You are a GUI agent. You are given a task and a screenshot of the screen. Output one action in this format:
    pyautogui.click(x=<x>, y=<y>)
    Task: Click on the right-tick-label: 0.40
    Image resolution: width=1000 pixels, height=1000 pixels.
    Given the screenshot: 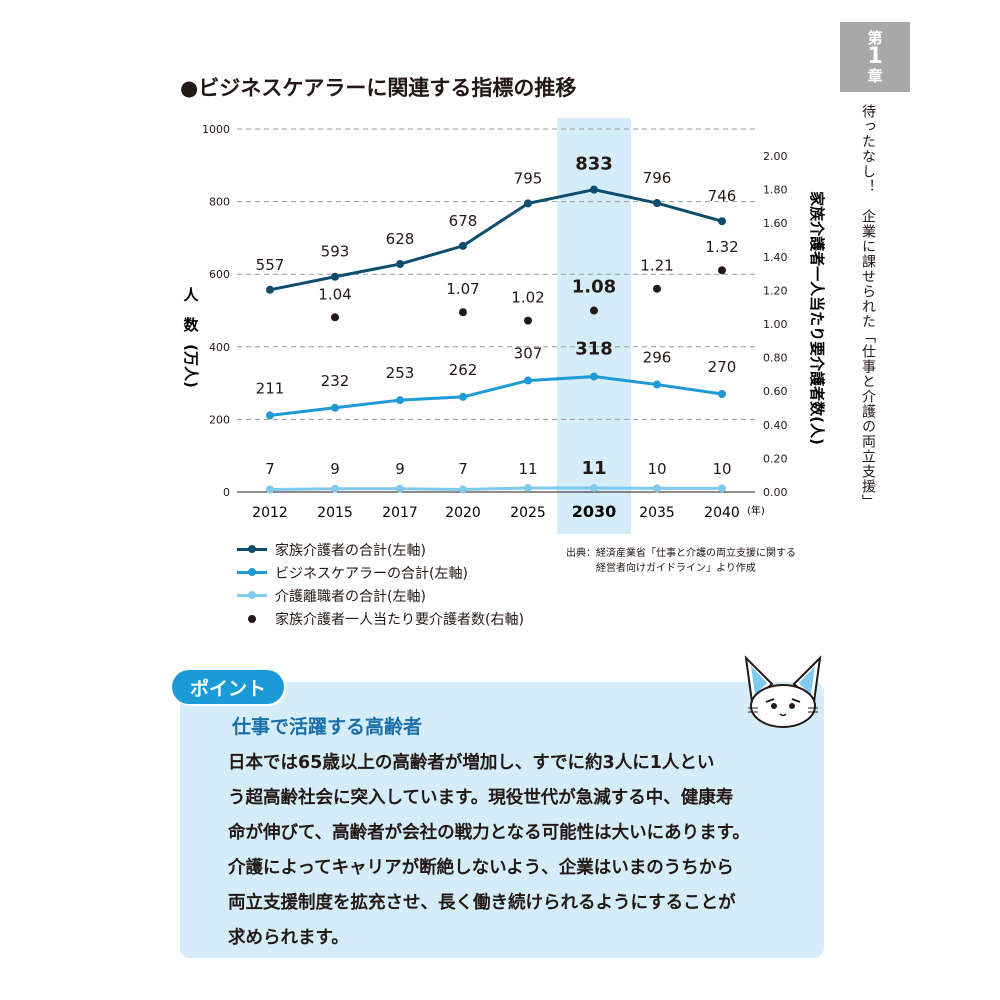 What is the action you would take?
    pyautogui.click(x=775, y=425)
    